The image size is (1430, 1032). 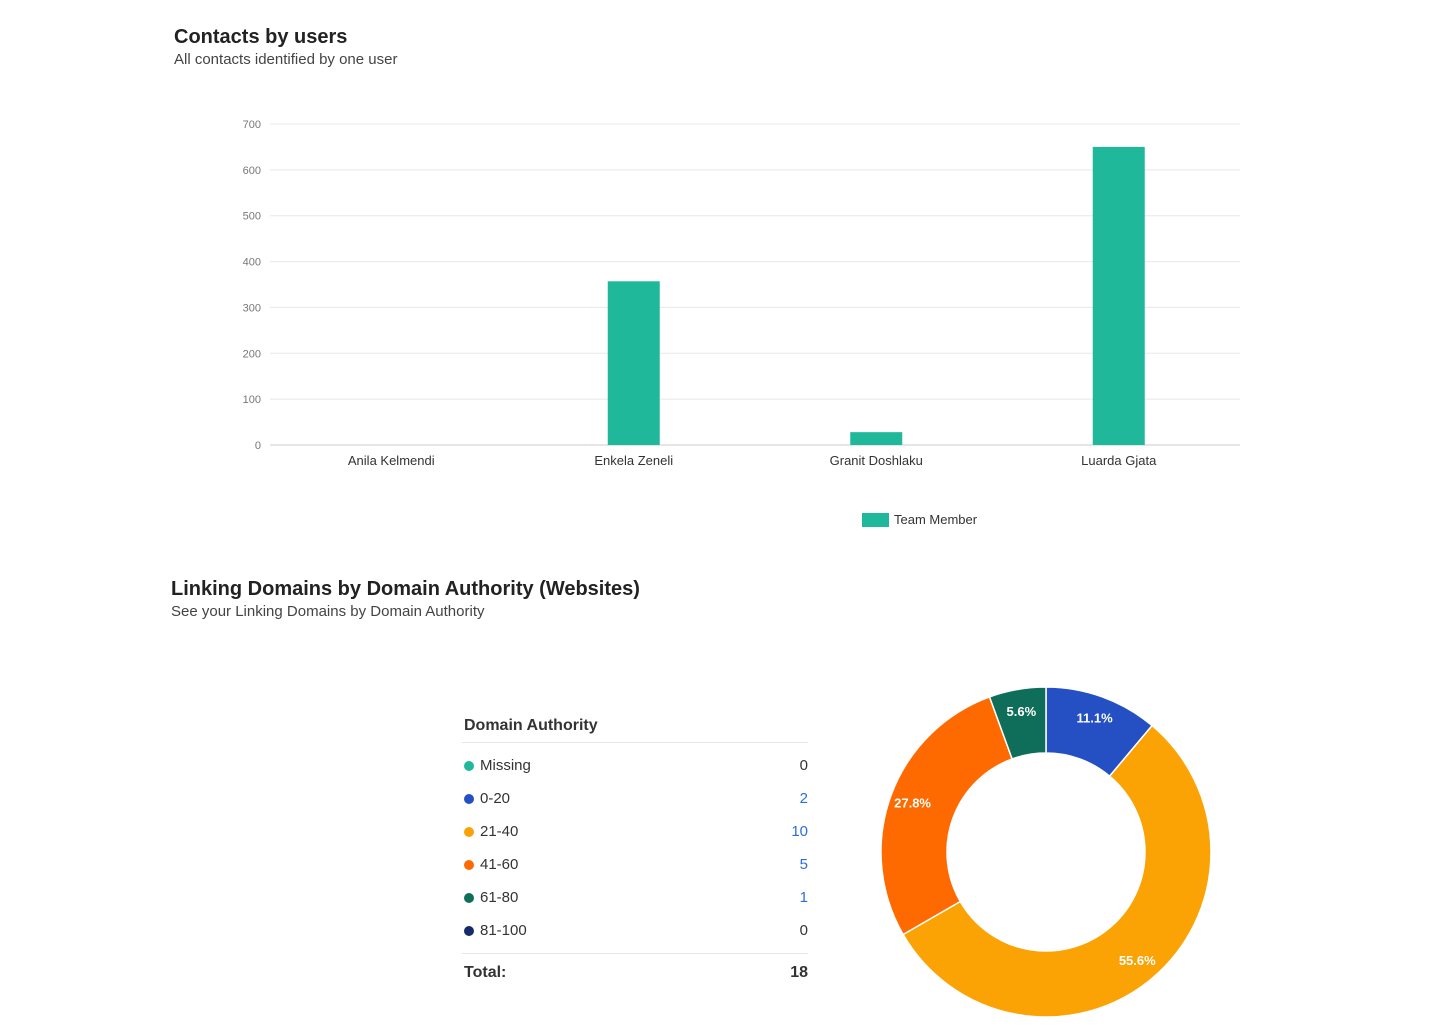 What do you see at coordinates (912, 802) in the screenshot?
I see `slice-percent-label: 27.8%` at bounding box center [912, 802].